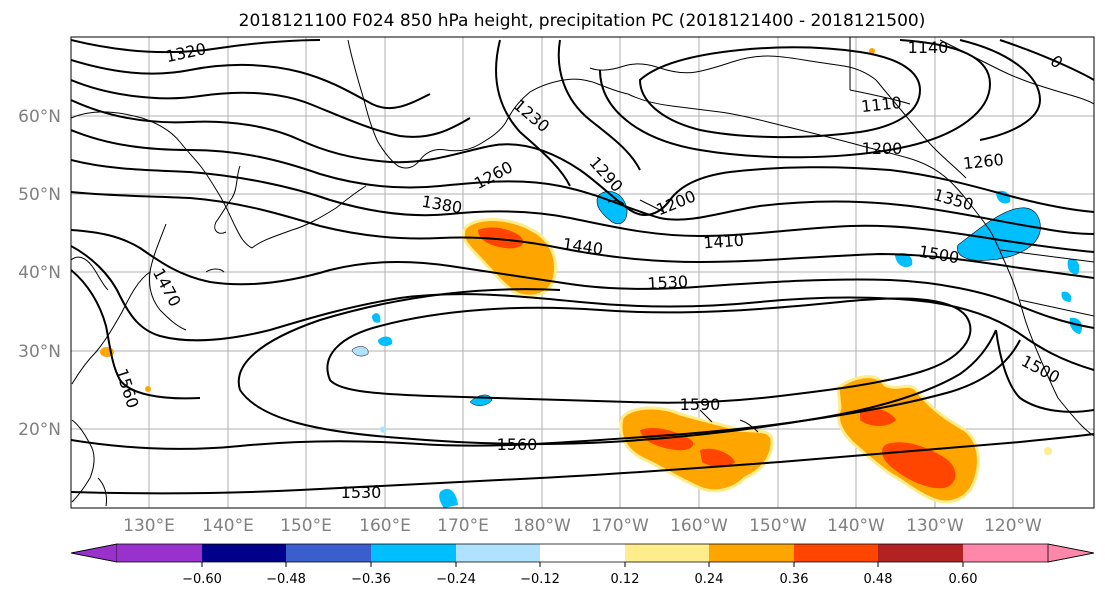  Describe the element at coordinates (856, 526) in the screenshot. I see `lon-label: 140°W` at that location.